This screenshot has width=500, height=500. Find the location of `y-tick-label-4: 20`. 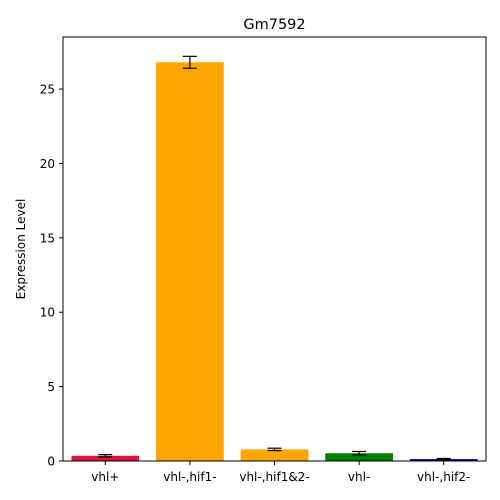

y-tick-label-4: 20 is located at coordinates (47, 164).